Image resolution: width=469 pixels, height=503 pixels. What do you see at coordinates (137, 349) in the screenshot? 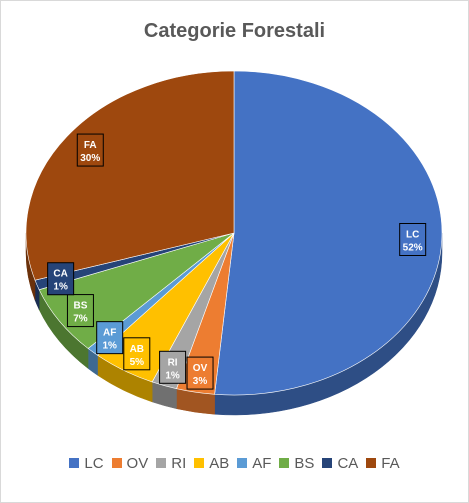
I see `data-label-category: AB` at bounding box center [137, 349].